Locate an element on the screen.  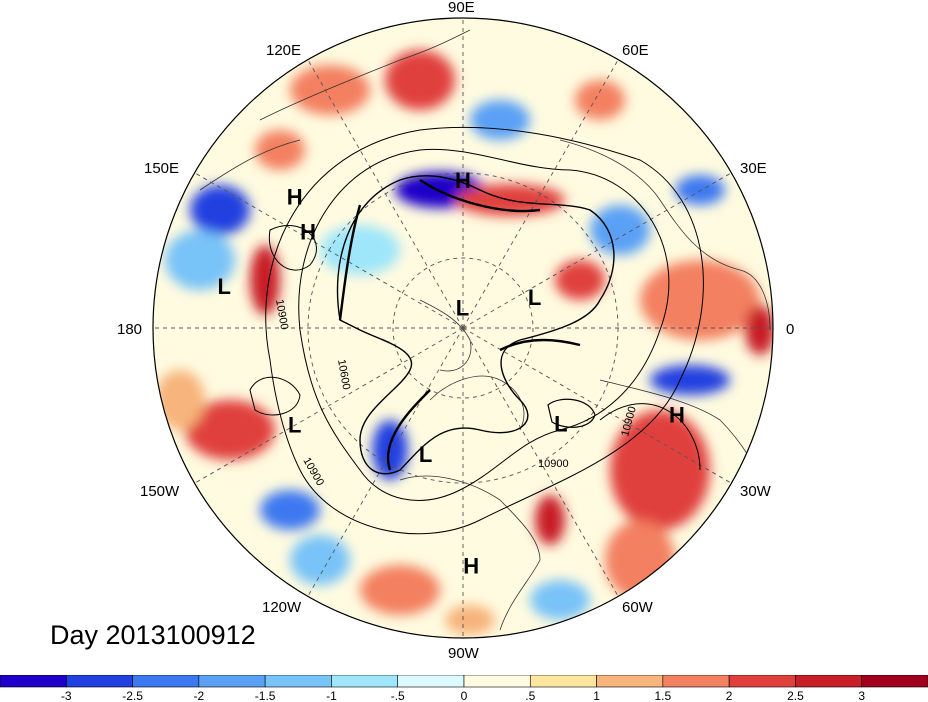
lon-label-90w: 90W is located at coordinates (464, 653).